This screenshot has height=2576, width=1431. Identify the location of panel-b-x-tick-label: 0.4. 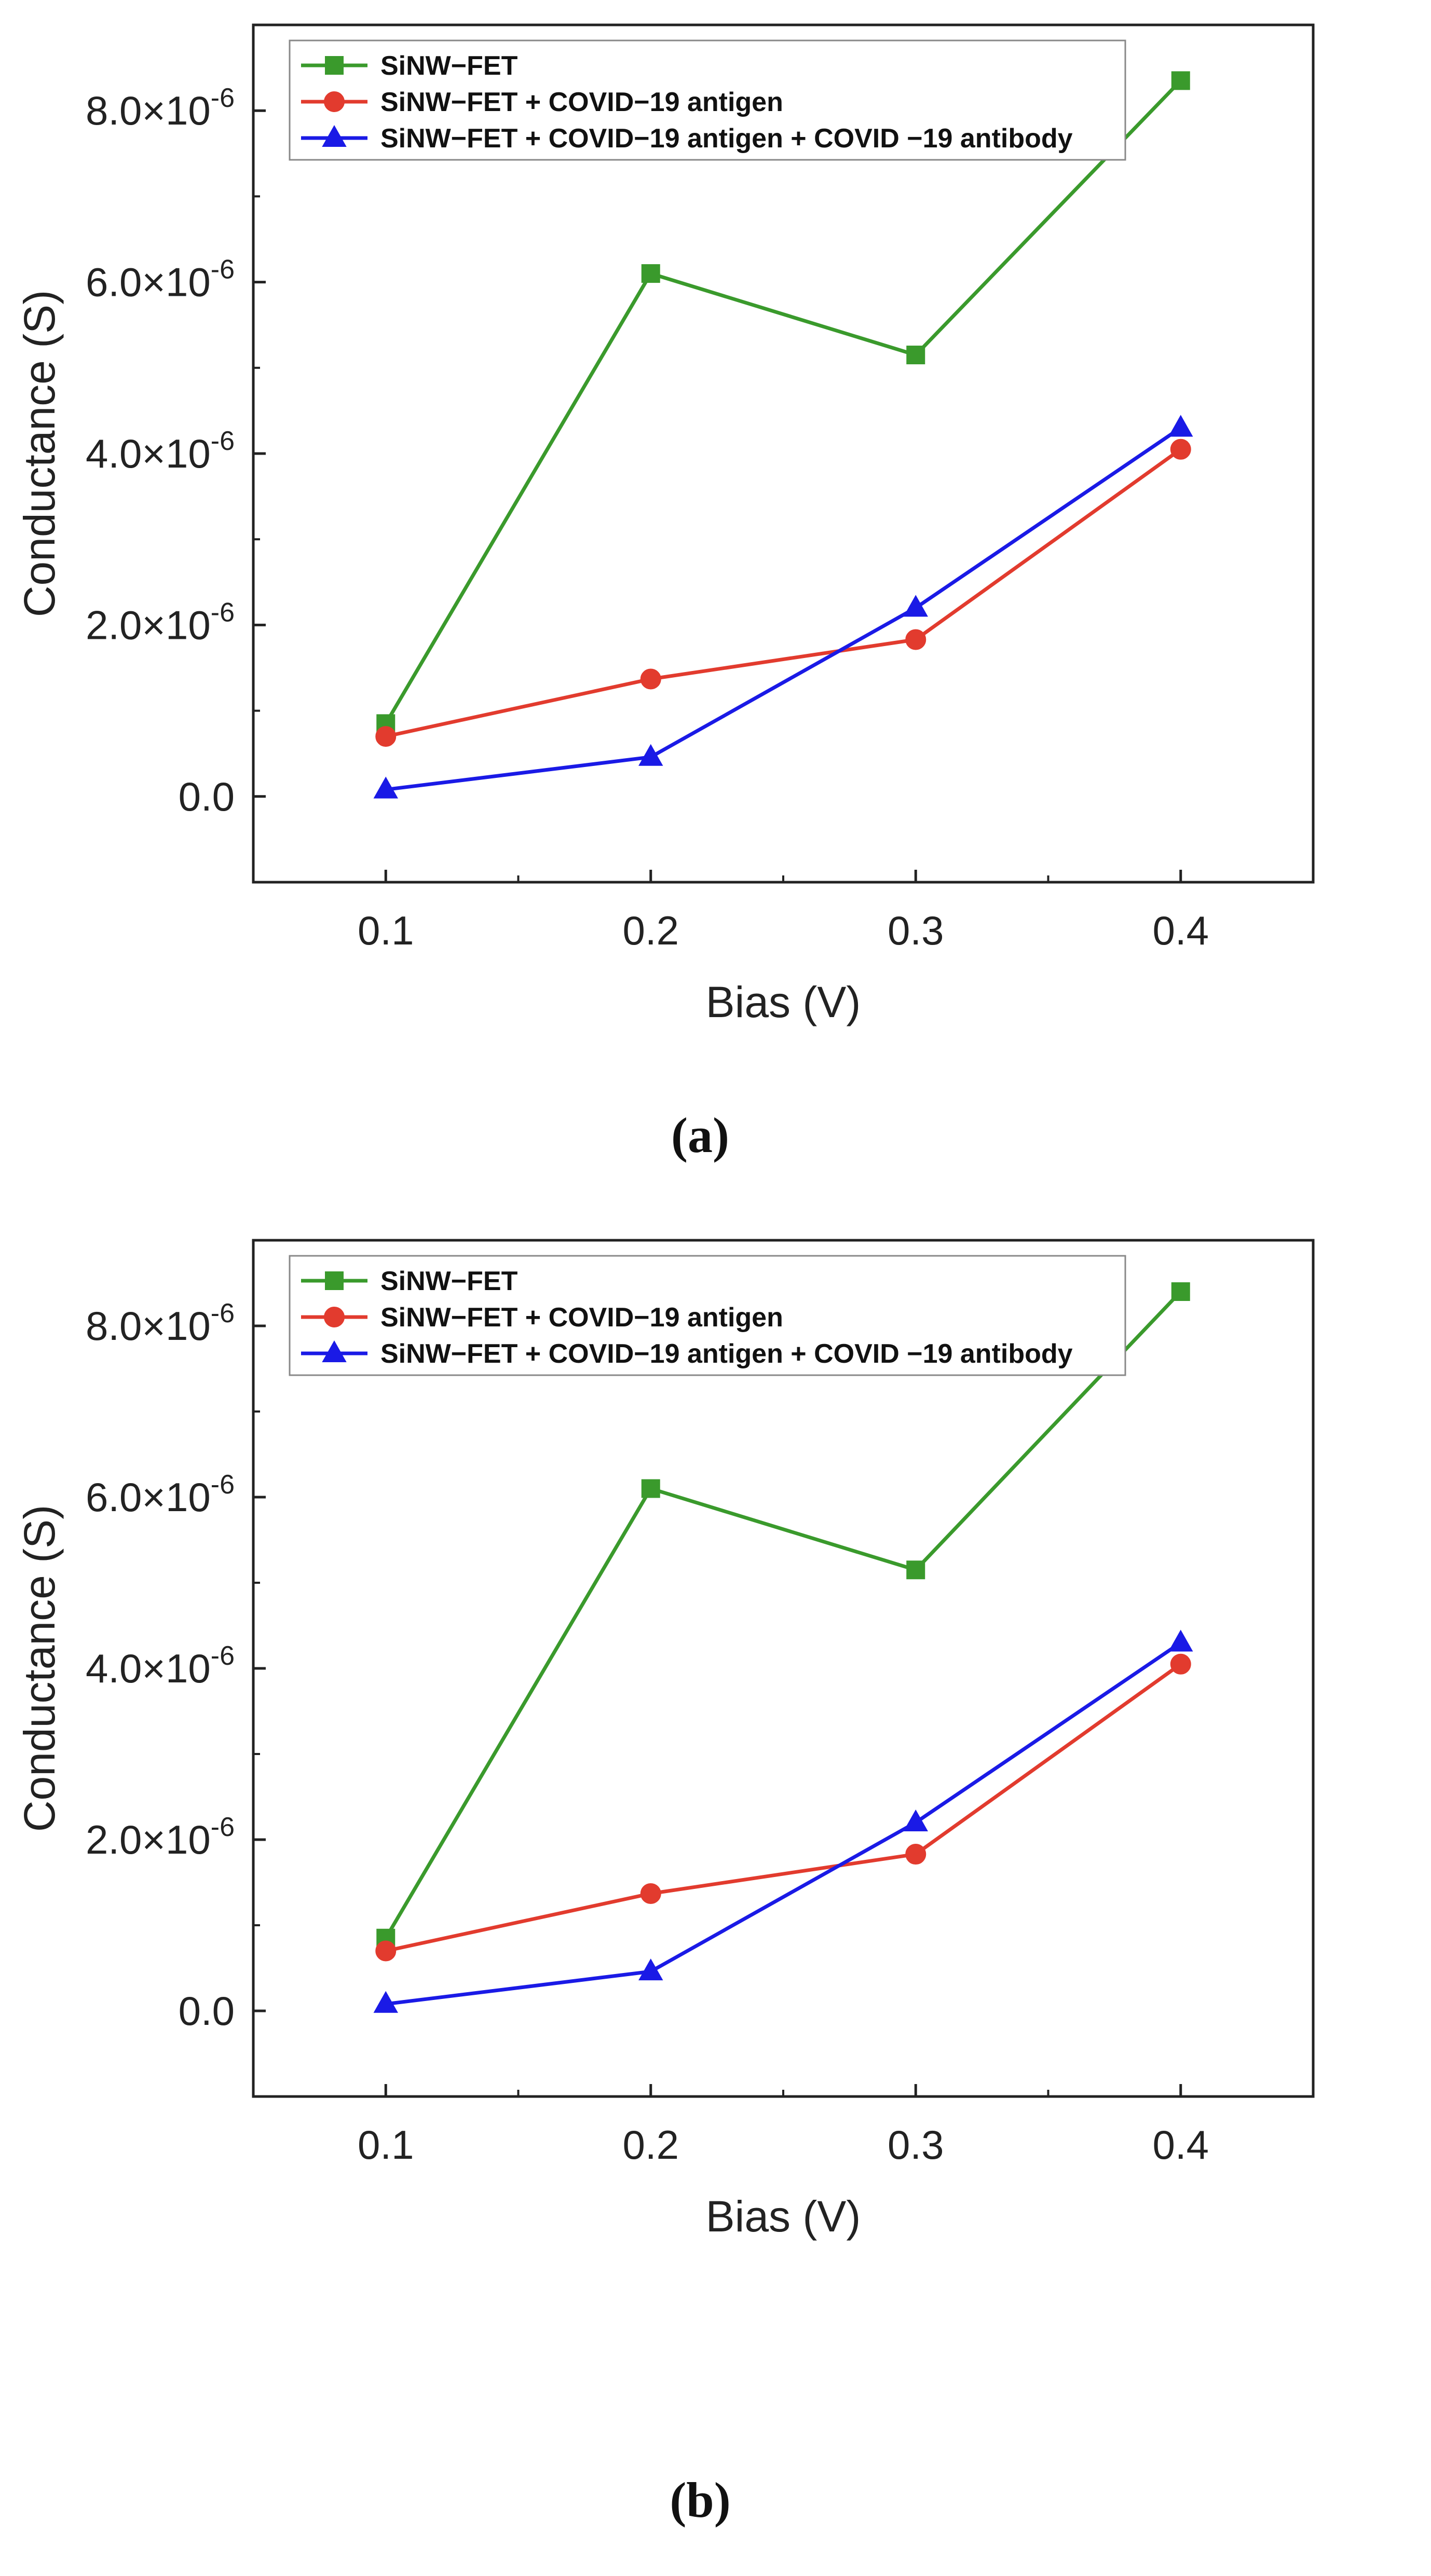
(1181, 2145).